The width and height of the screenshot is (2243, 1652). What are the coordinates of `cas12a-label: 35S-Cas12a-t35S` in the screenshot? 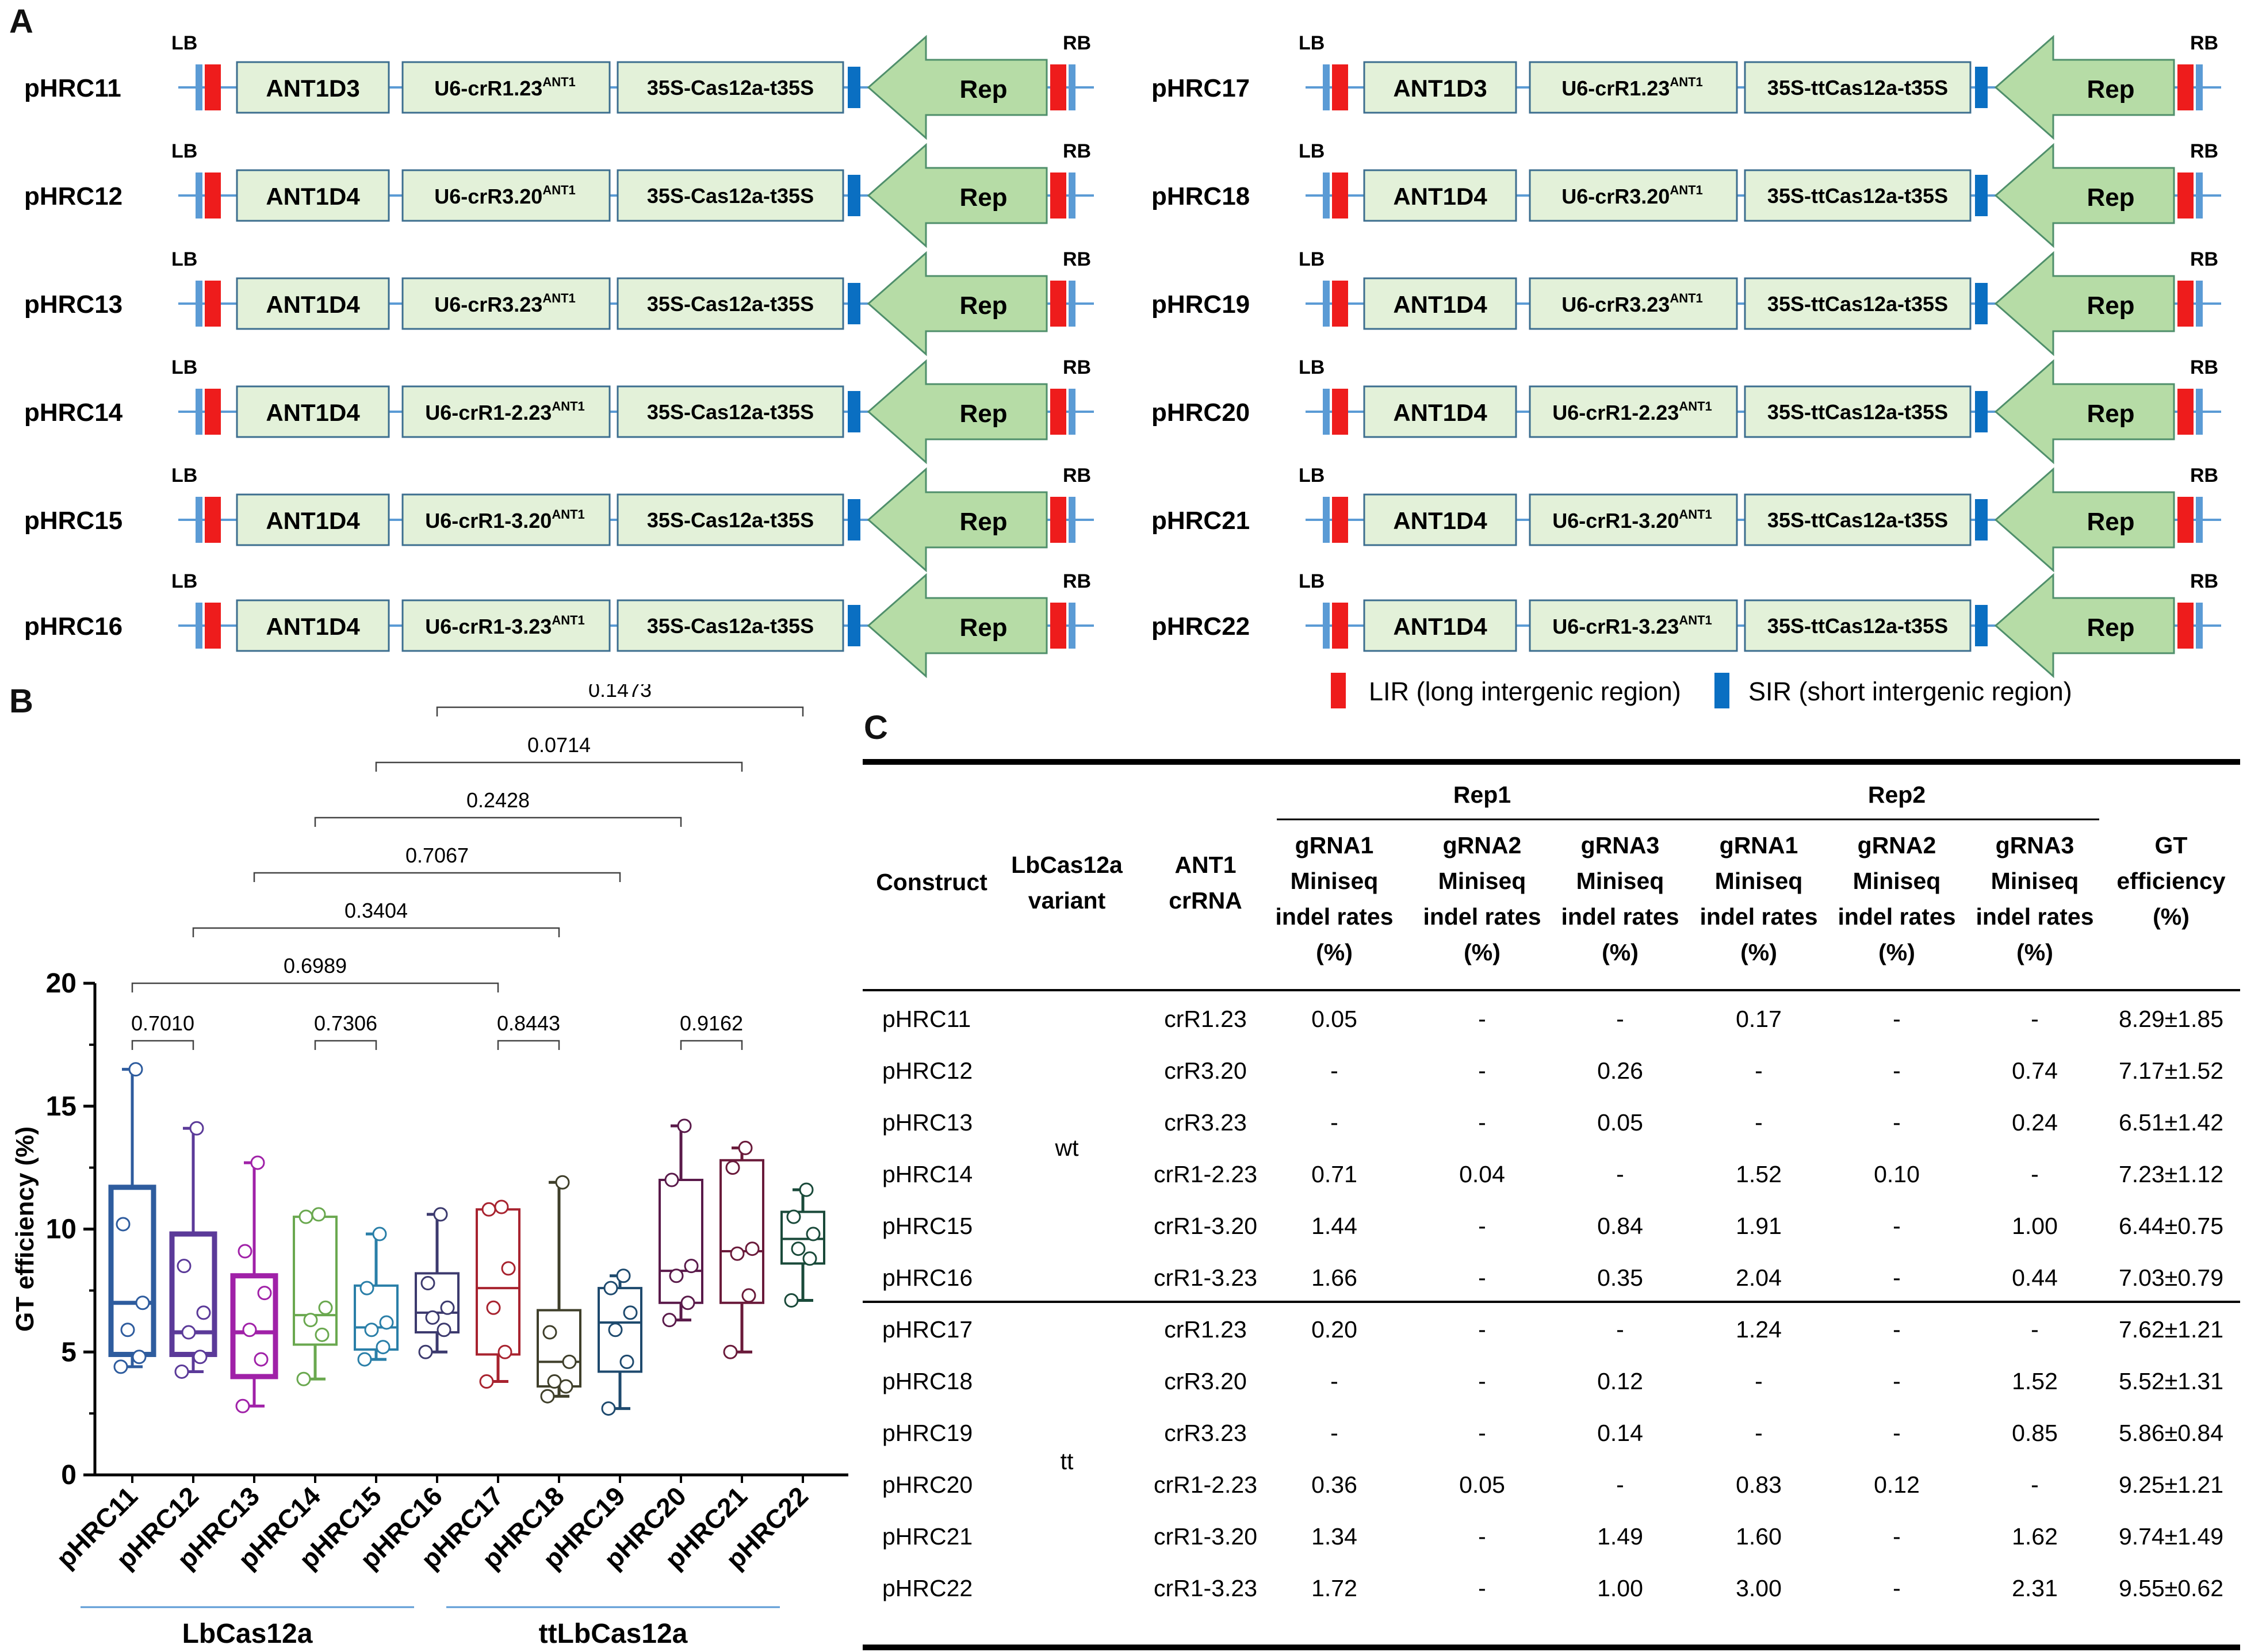 It's located at (730, 304).